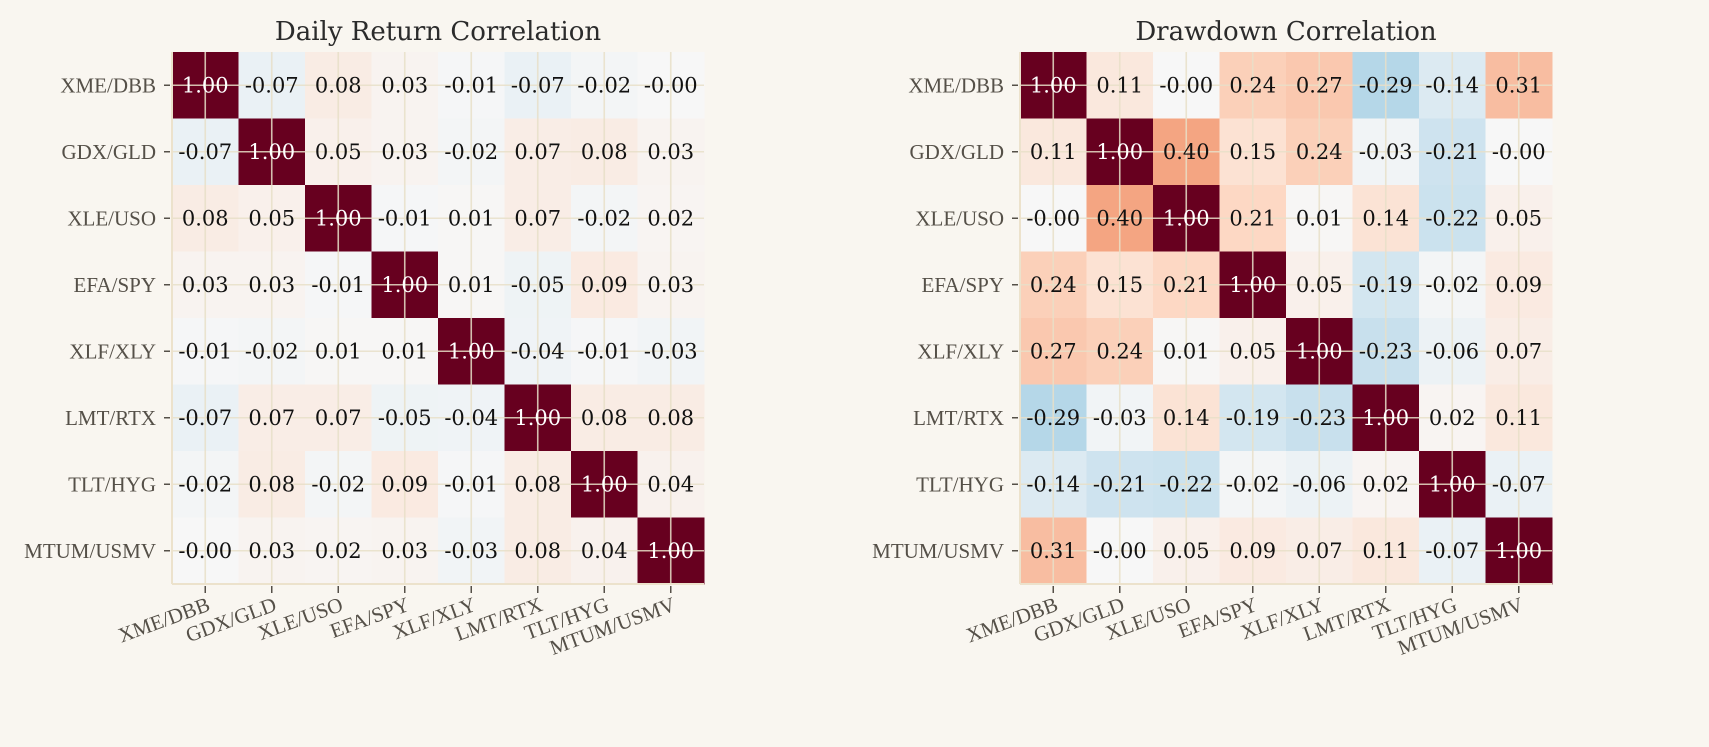 Image resolution: width=1709 pixels, height=747 pixels. I want to click on cell-value-label: 0.27, so click(1053, 351).